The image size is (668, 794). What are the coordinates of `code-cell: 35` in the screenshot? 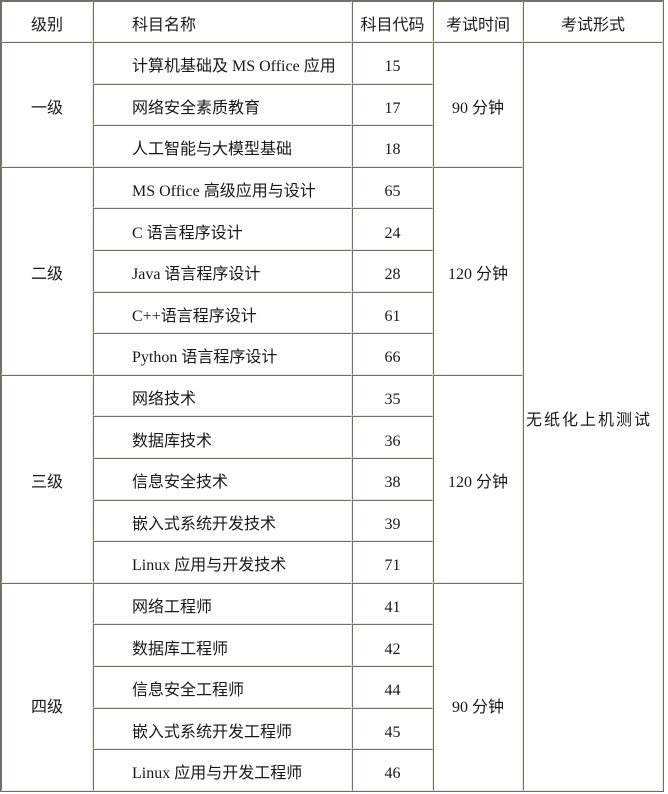 It's located at (392, 395).